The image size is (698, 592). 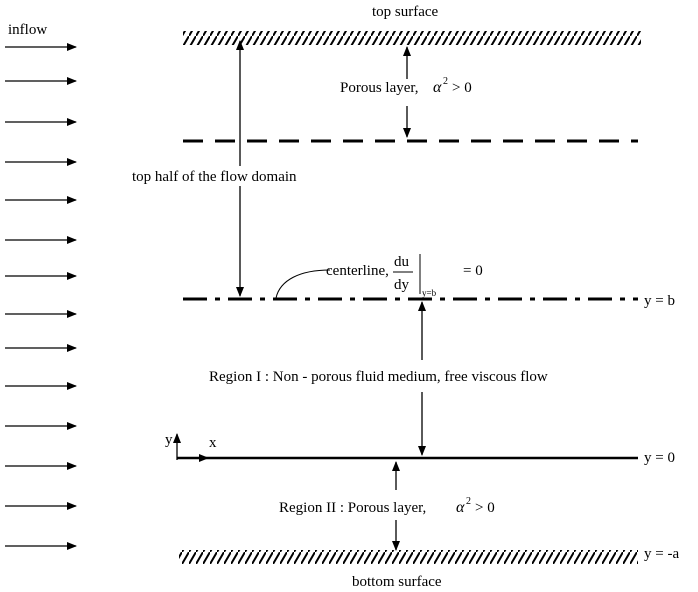 What do you see at coordinates (214, 177) in the screenshot?
I see `top-half-label: top half of the flow domain` at bounding box center [214, 177].